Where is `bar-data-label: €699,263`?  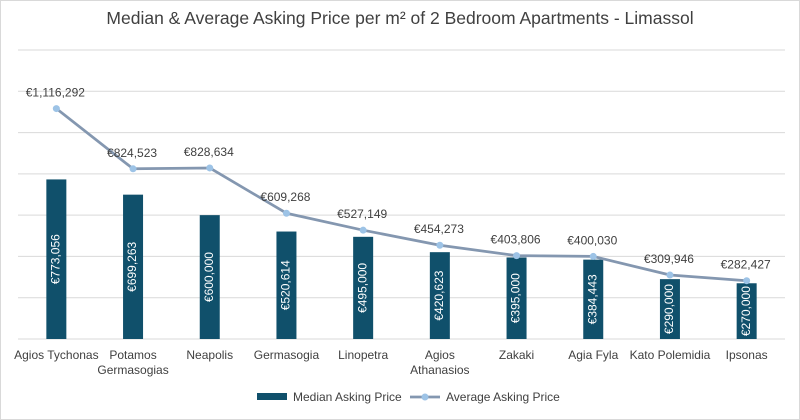 bar-data-label: €699,263 is located at coordinates (132, 266).